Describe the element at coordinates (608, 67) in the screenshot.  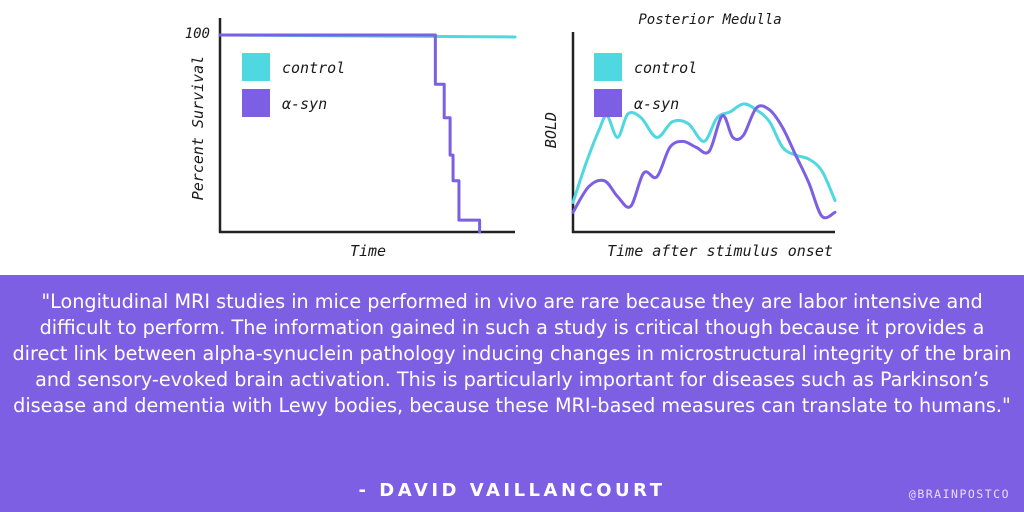
I see `bold-legend-swatch-control` at that location.